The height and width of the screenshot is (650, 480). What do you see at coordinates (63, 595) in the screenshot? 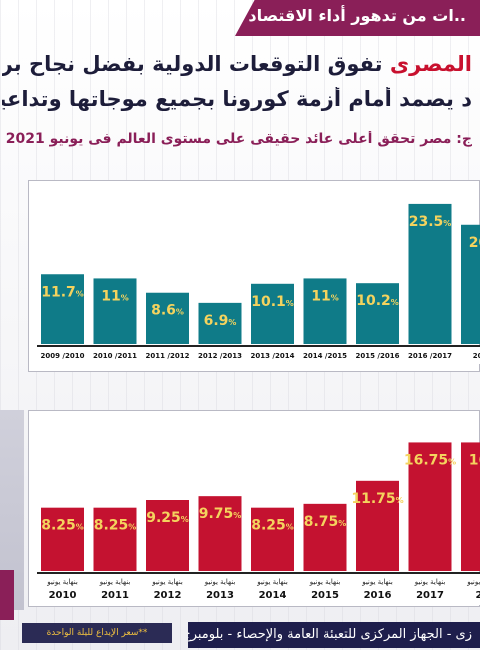
I see `tick-label-1: 2010` at bounding box center [63, 595].